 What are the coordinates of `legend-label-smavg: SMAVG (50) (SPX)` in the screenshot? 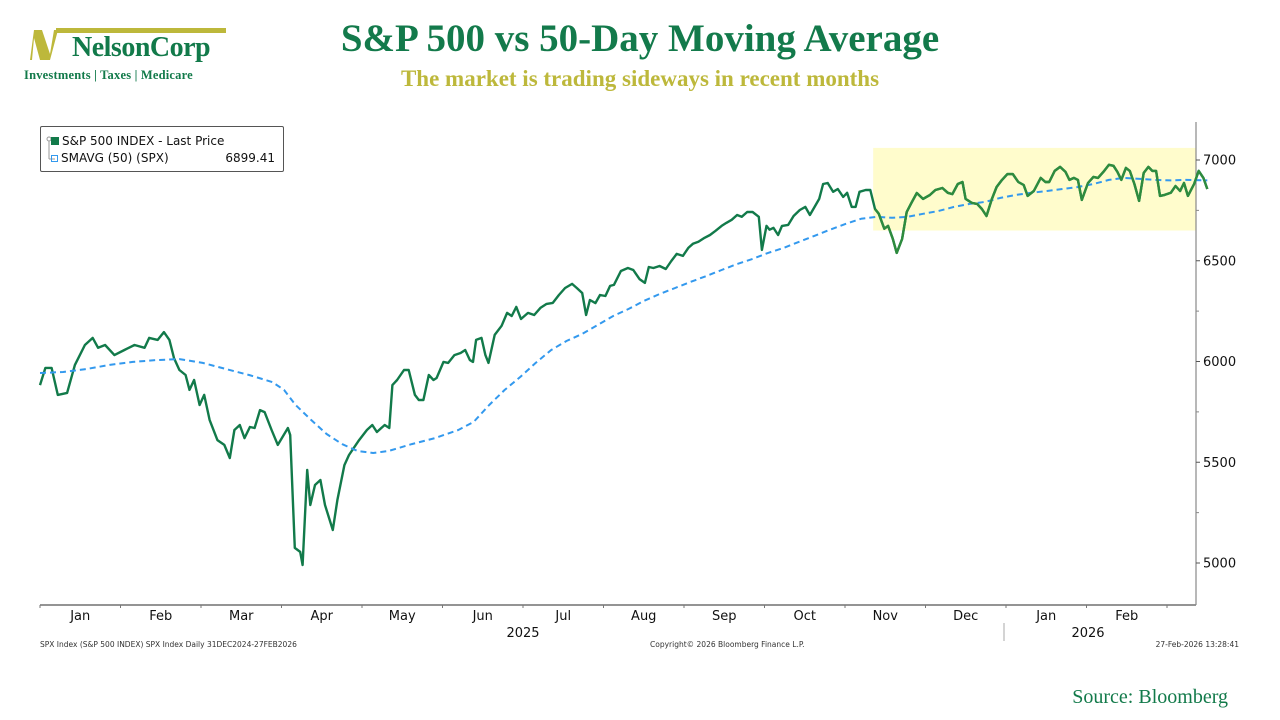 It's located at (115, 158).